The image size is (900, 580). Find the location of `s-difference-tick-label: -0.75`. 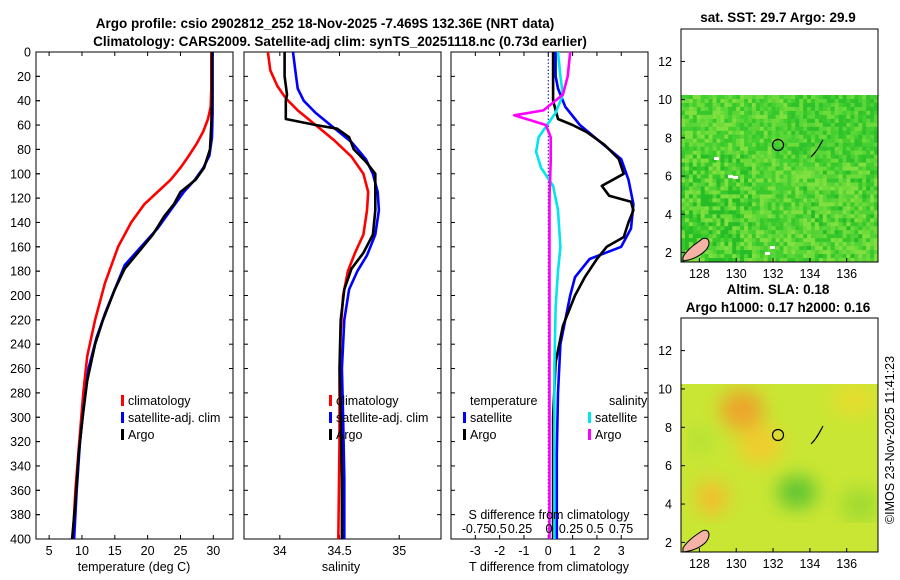

s-difference-tick-label: -0.75 is located at coordinates (476, 529).